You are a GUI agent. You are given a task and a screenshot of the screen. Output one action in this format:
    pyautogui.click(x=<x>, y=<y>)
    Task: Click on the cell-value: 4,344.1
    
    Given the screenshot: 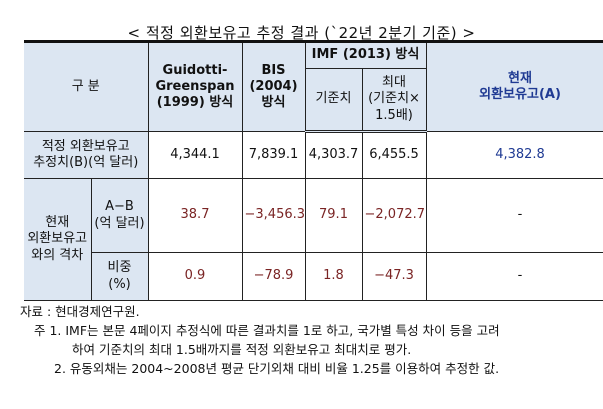 What is the action you would take?
    pyautogui.click(x=195, y=155)
    